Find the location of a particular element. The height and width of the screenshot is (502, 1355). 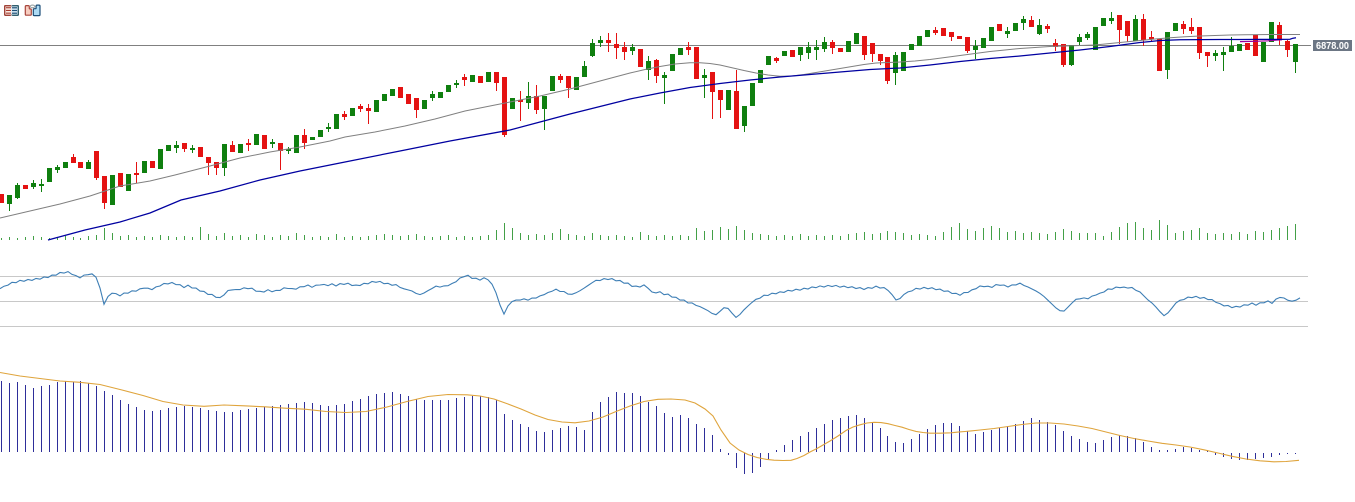

svg-text: 6878.00 is located at coordinates (1332, 46).